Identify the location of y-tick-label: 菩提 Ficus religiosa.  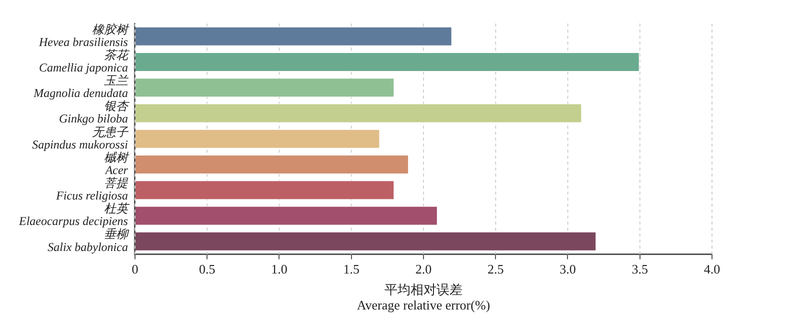
(92, 189).